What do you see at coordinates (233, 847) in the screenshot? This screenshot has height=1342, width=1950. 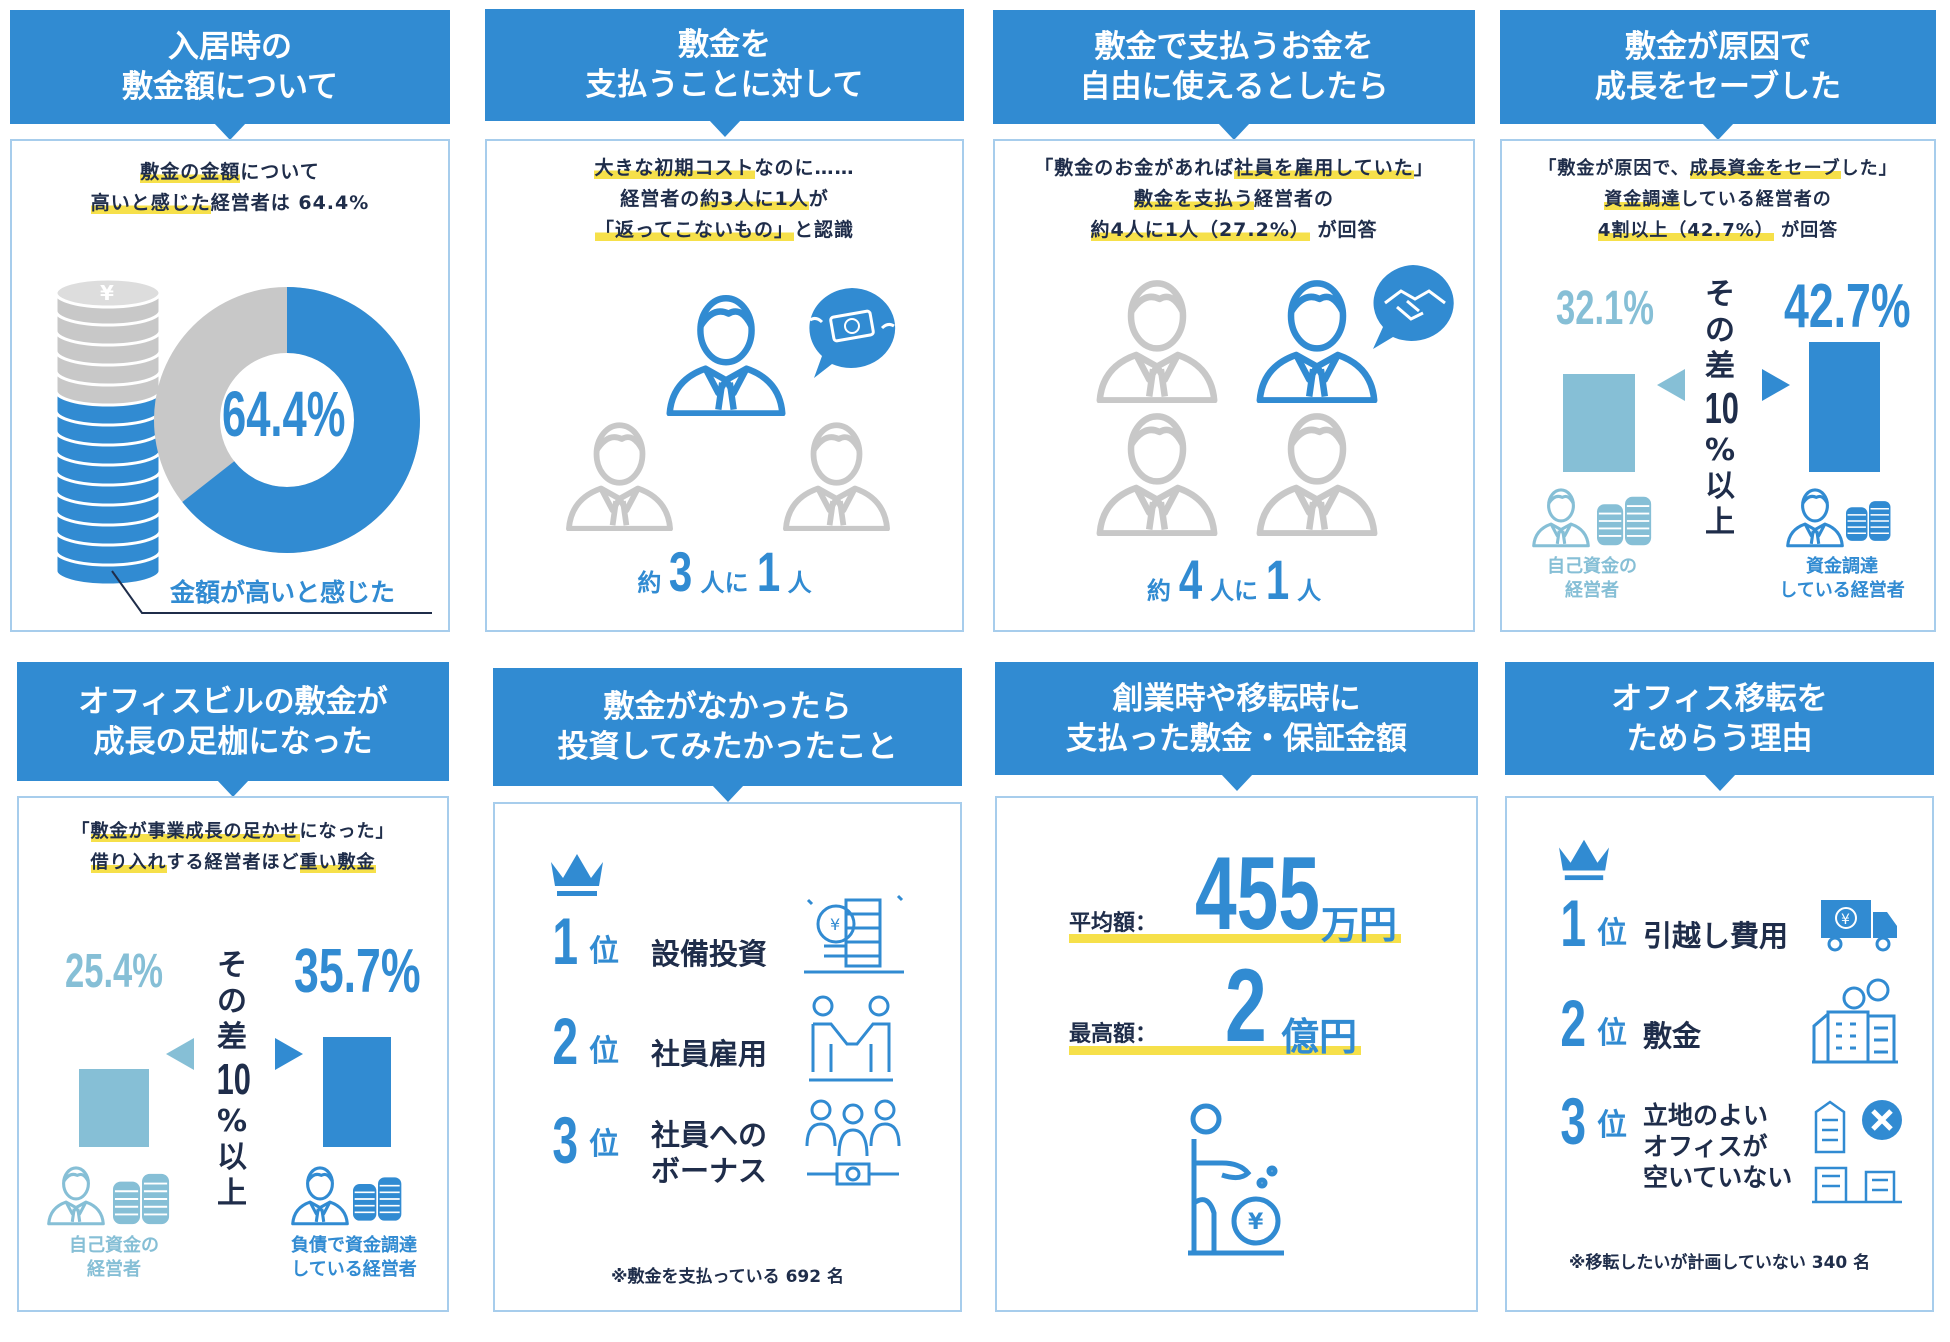 I see `panel-5-summary: 「敷金が事業成長の足かせになった」 借り入れする経営者ほど重い敷金` at bounding box center [233, 847].